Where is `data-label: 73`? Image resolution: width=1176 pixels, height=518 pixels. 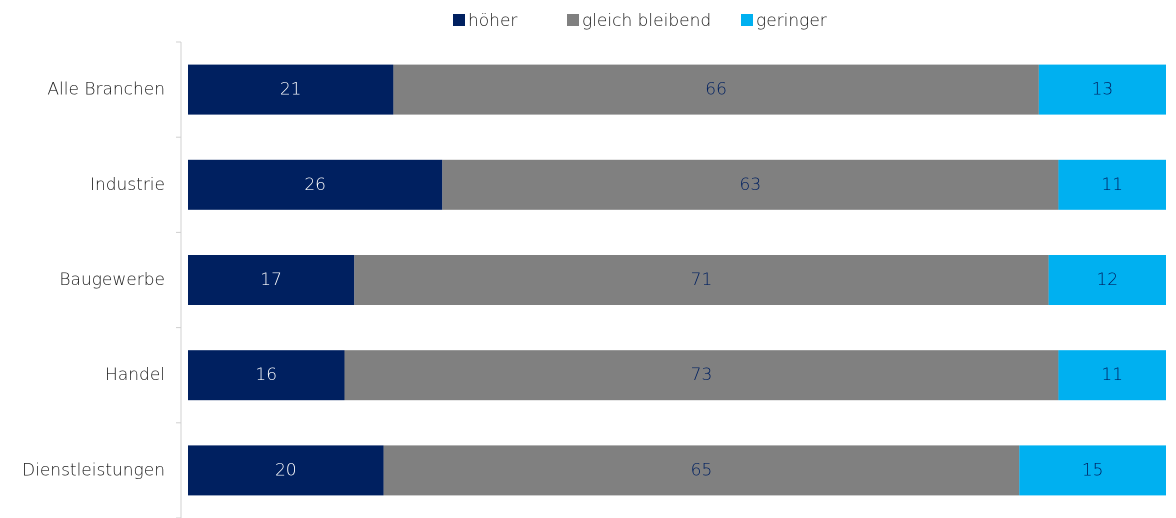 data-label: 73 is located at coordinates (702, 375).